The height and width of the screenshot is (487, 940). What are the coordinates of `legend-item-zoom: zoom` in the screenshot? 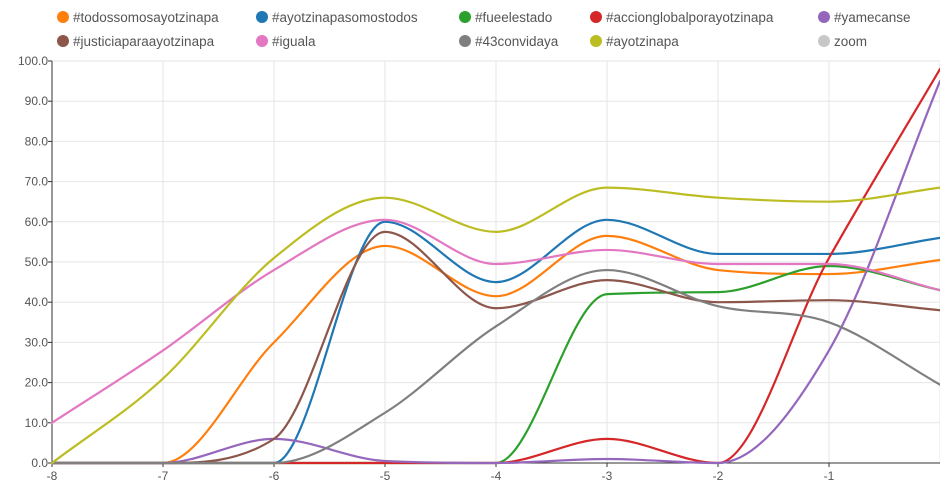 It's located at (842, 41).